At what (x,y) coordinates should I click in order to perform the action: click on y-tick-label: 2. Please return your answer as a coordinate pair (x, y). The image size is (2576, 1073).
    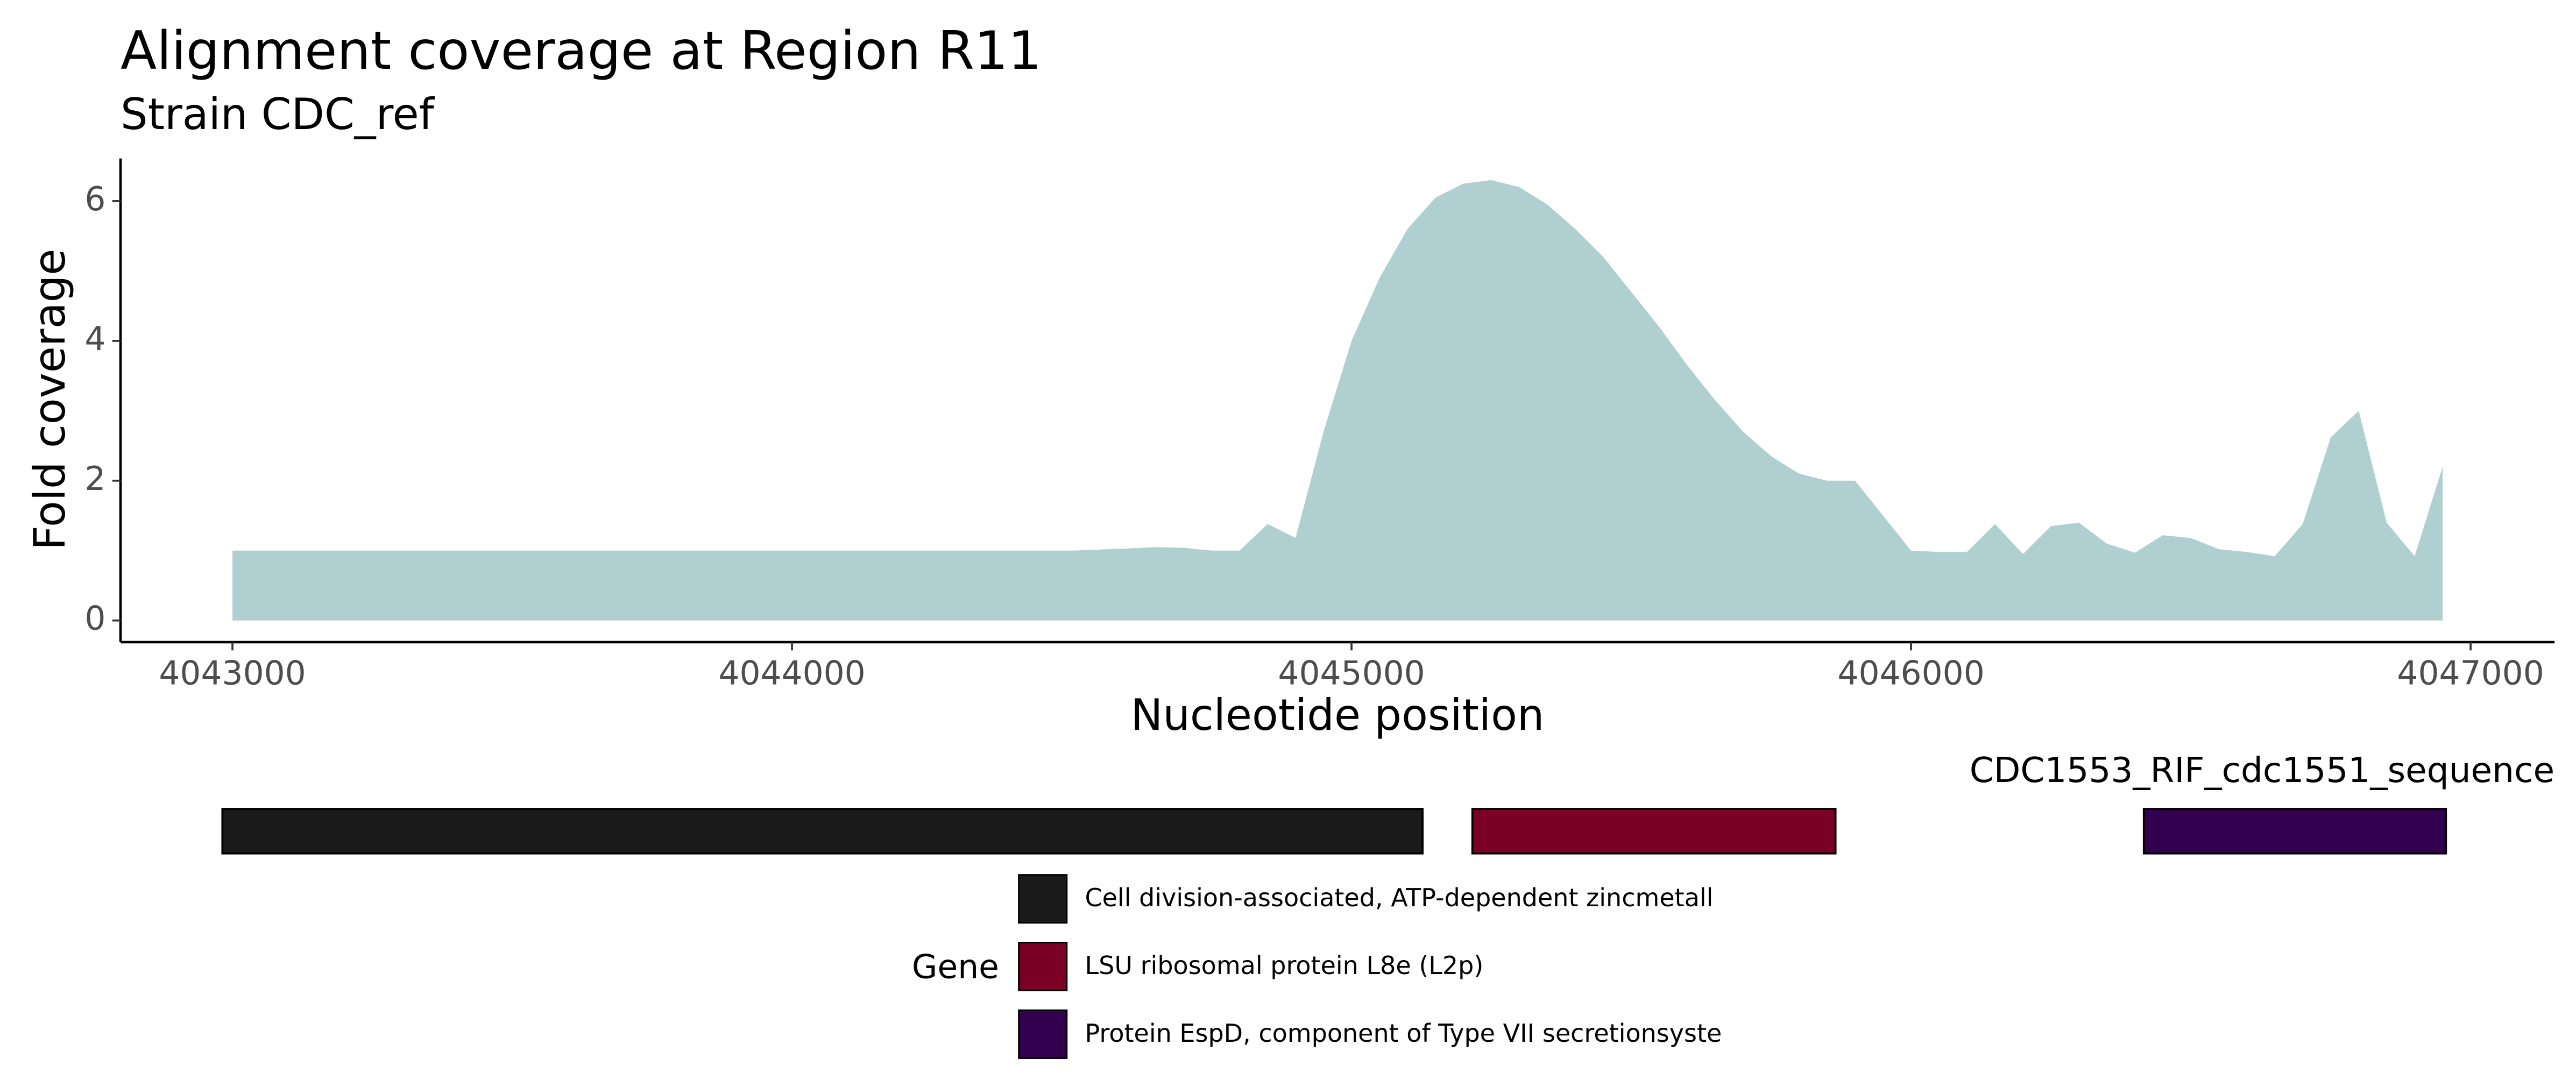
    Looking at the image, I should click on (94, 479).